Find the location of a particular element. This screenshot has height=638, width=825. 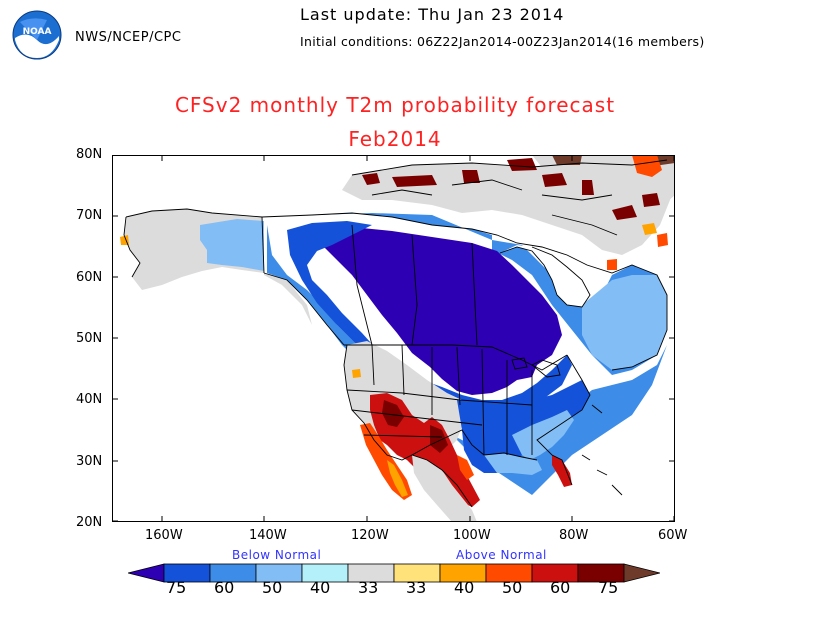

region-alaska-normal is located at coordinates (218, 267).